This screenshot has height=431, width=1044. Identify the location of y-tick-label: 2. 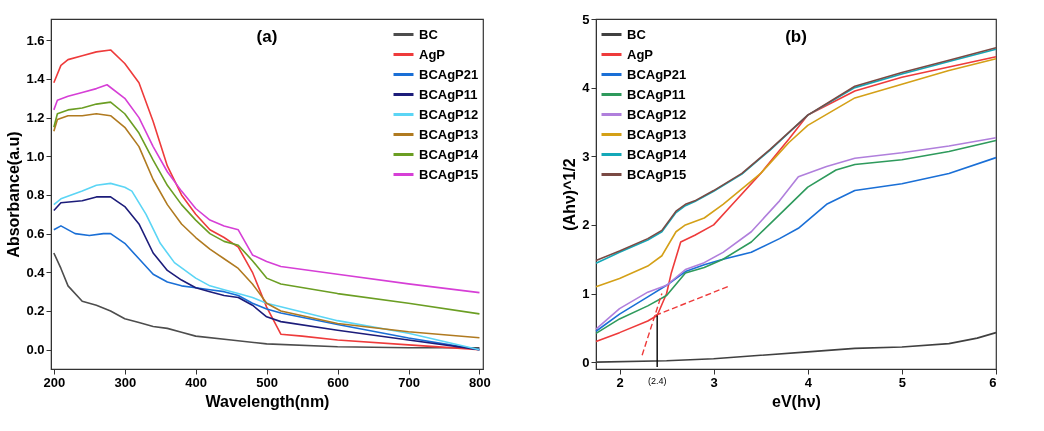
(586, 225).